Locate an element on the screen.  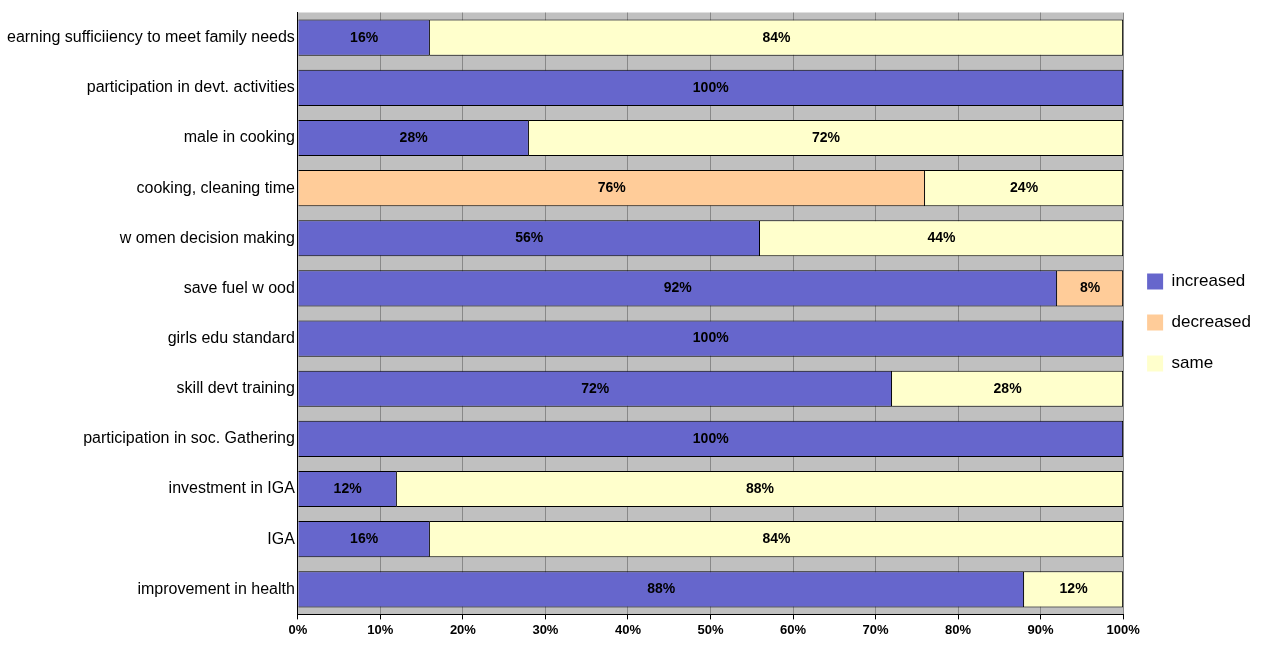
x-tick-label: 60% is located at coordinates (793, 629).